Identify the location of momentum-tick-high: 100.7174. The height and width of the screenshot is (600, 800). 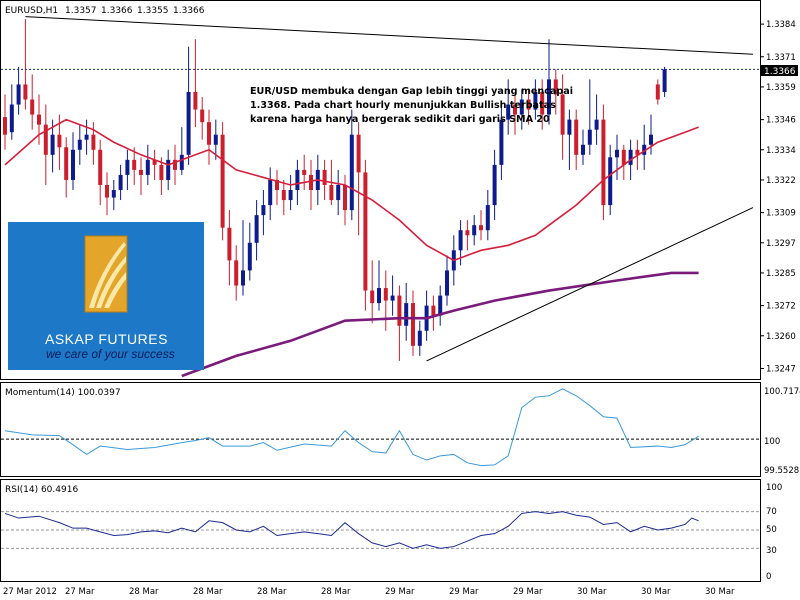
(782, 392).